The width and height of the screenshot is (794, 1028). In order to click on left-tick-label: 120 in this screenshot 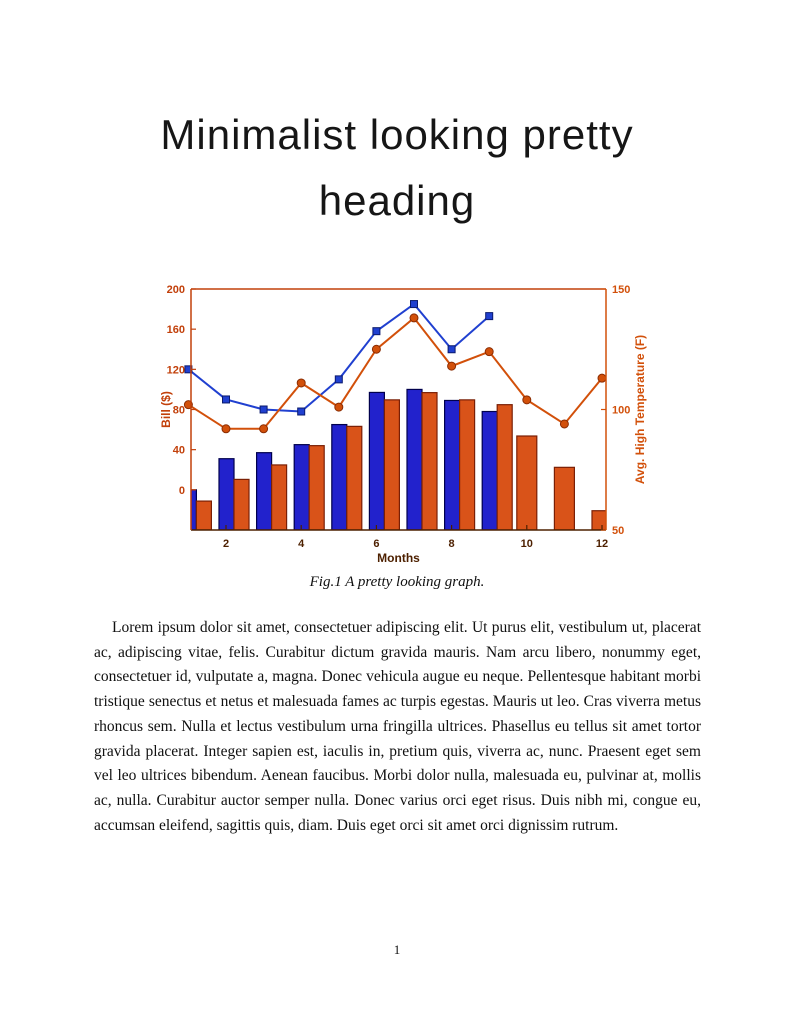, I will do `click(176, 370)`.